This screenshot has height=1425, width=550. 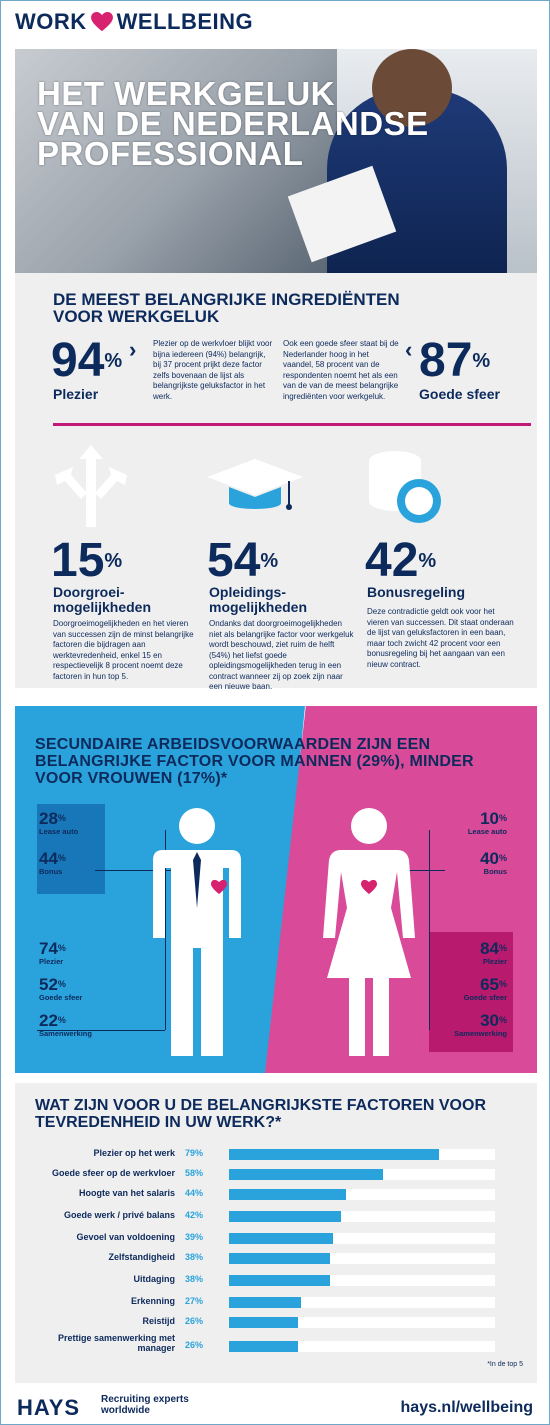 I want to click on hero-title-line-3: PROFESSIONAL, so click(x=170, y=153).